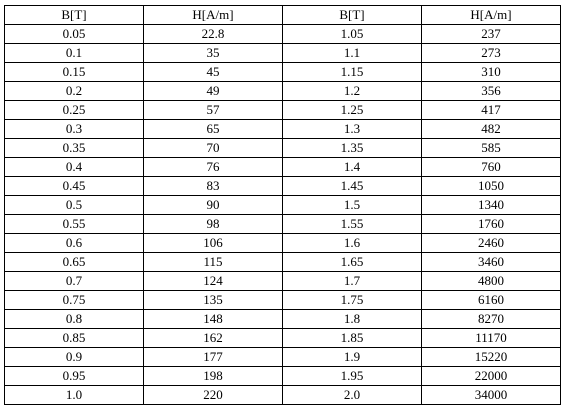 Image resolution: width=566 pixels, height=419 pixels. I want to click on cell-b-left: 0.7, so click(74, 281).